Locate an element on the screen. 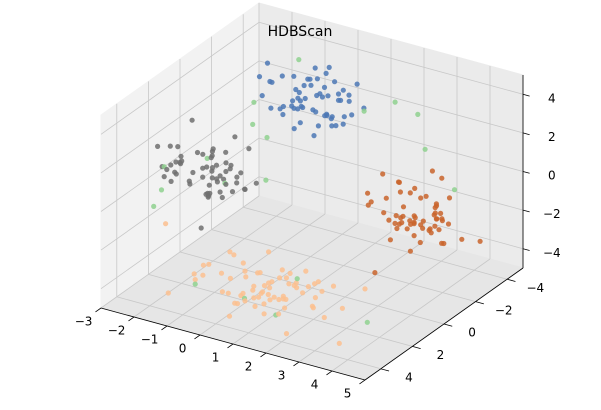  z-tick-label: 0 is located at coordinates (552, 176).